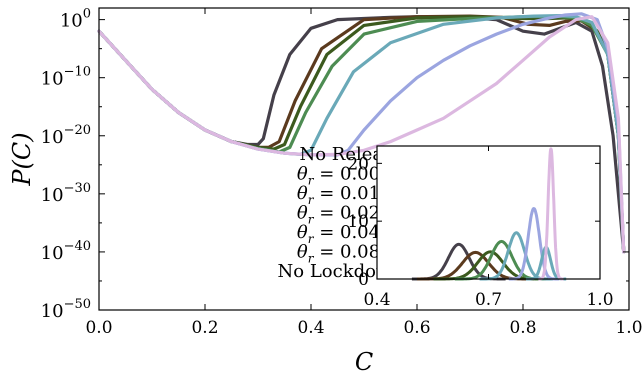  Describe the element at coordinates (66, 193) in the screenshot. I see `y-tick-label: 10−30` at that location.